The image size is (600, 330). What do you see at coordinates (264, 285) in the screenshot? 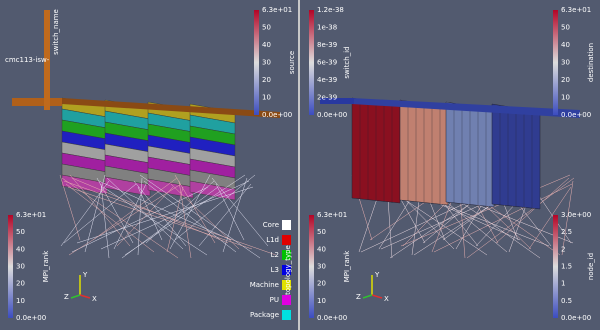
I see `legend-label: Machine` at bounding box center [264, 285].